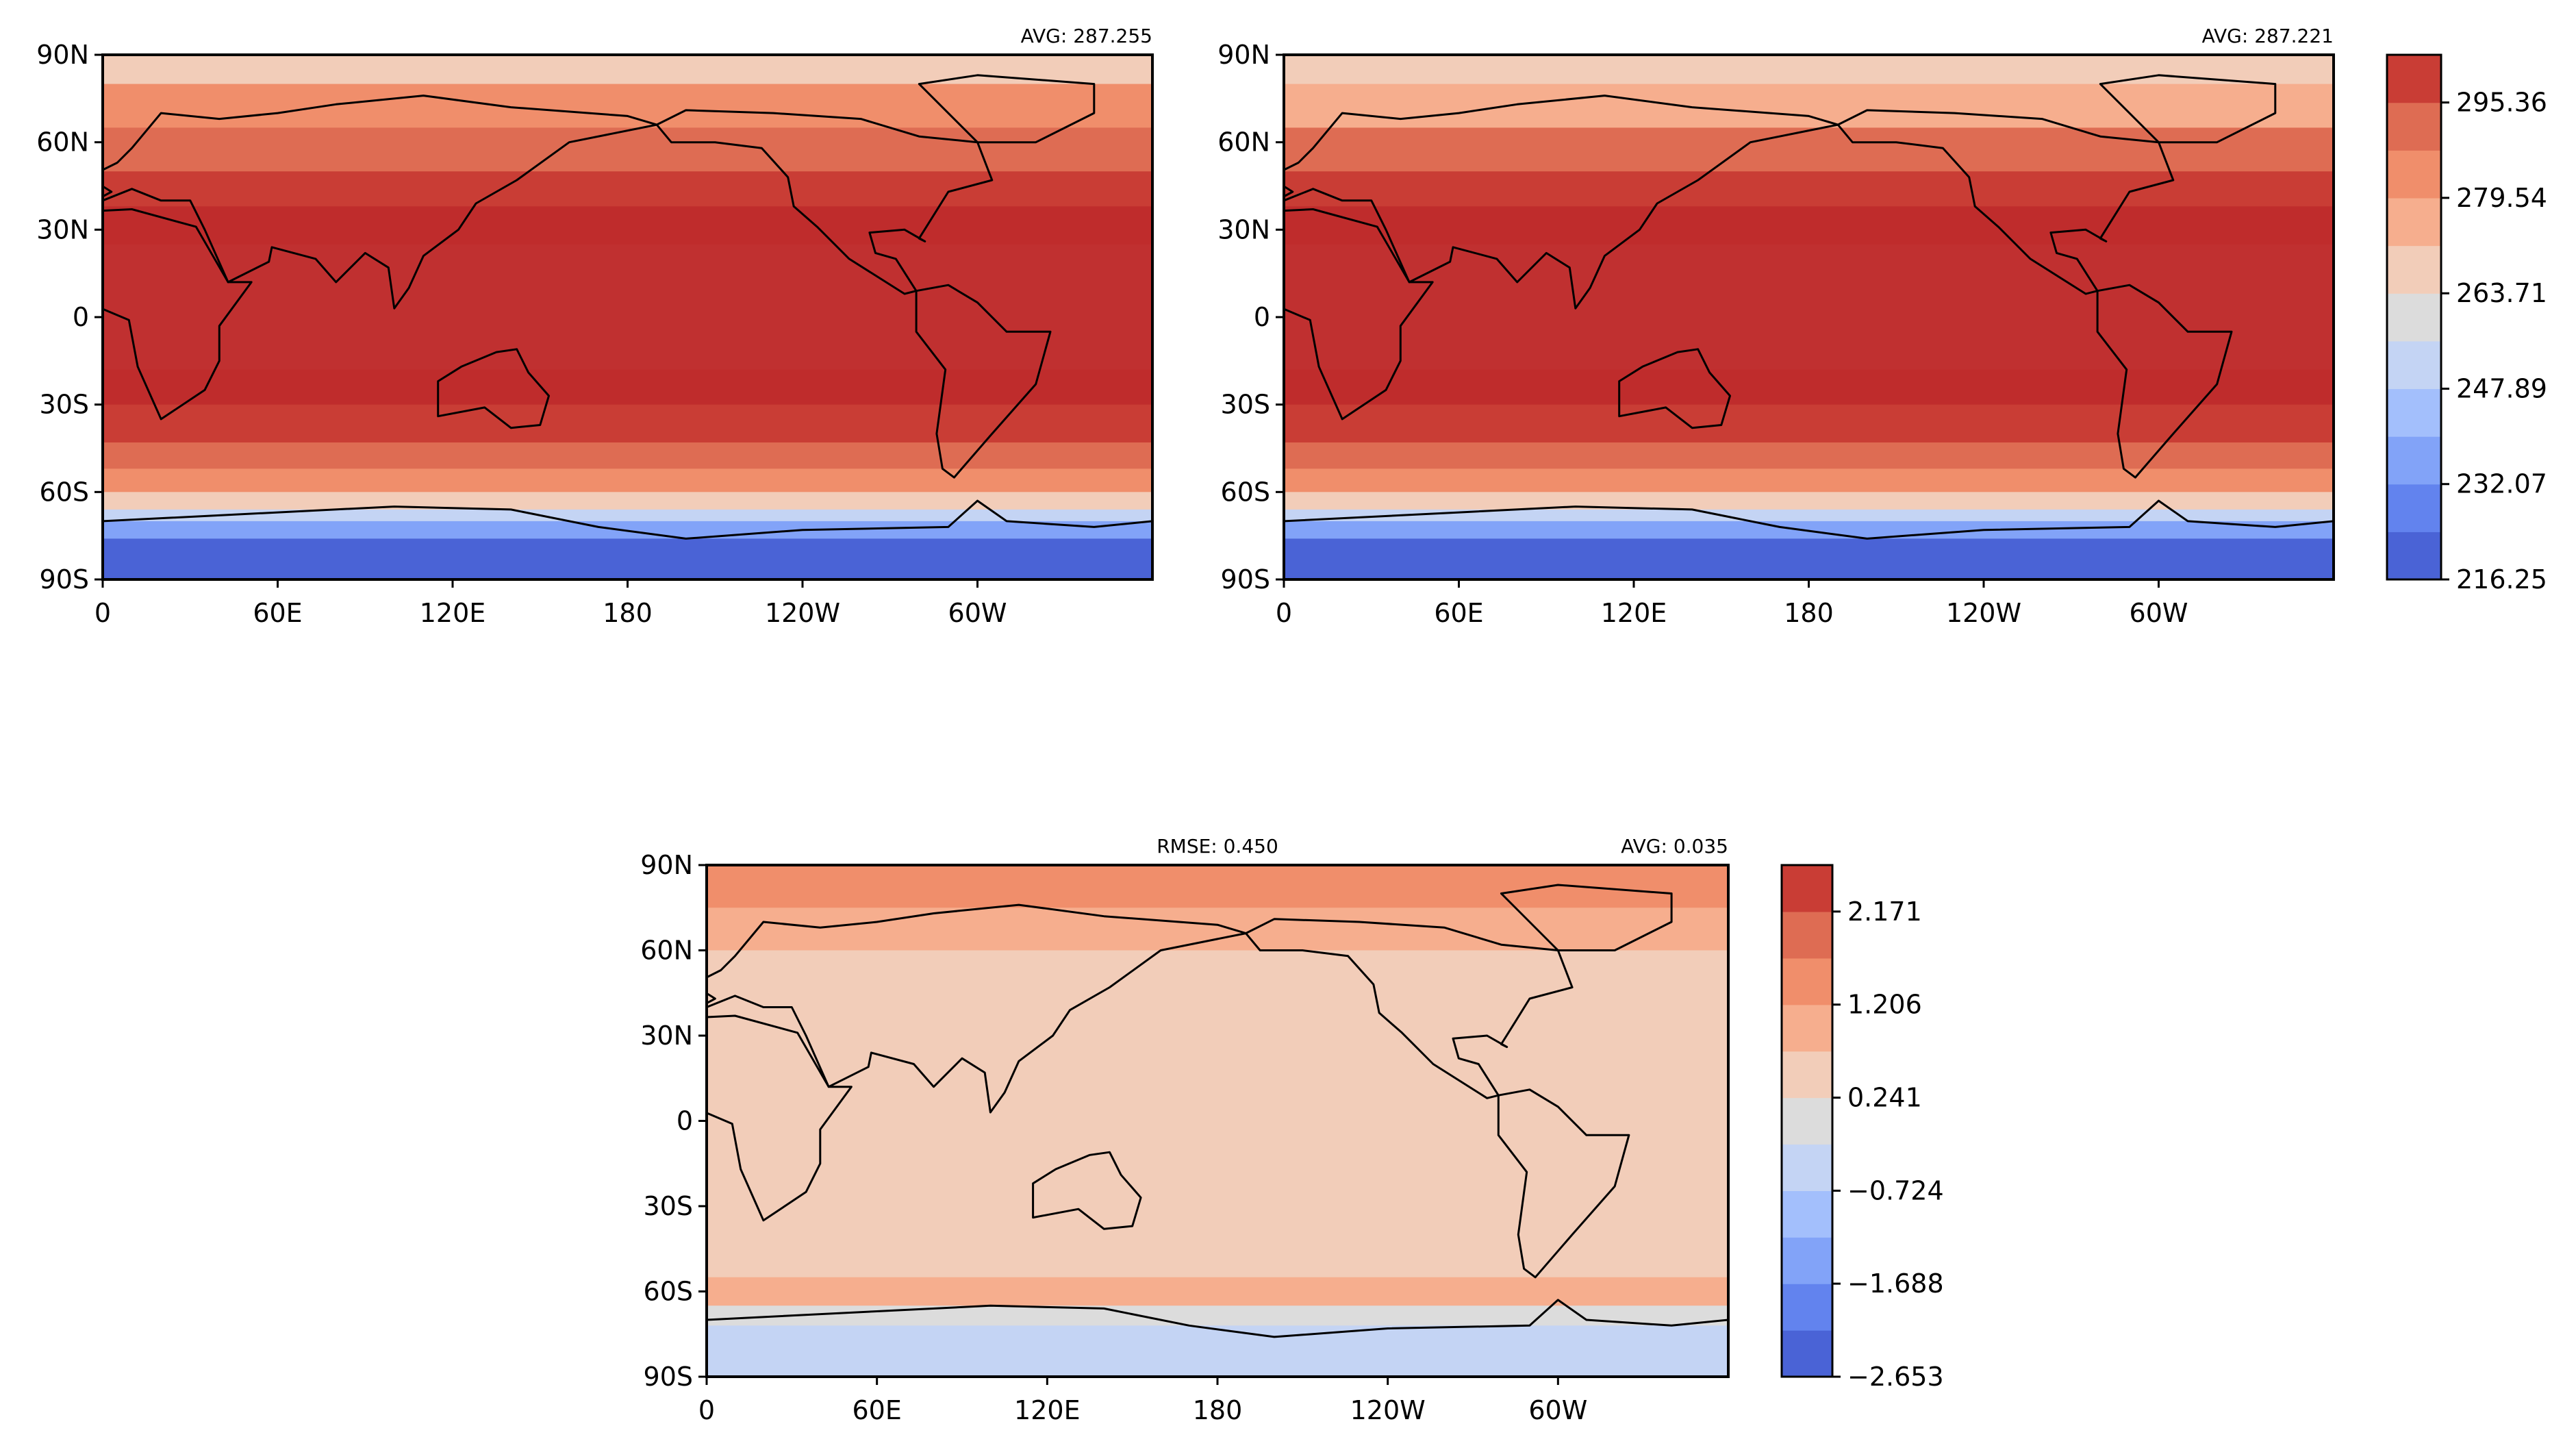 Image resolution: width=2576 pixels, height=1450 pixels. What do you see at coordinates (1674, 846) in the screenshot?
I see `avg-annotation: AVG: 0.035` at bounding box center [1674, 846].